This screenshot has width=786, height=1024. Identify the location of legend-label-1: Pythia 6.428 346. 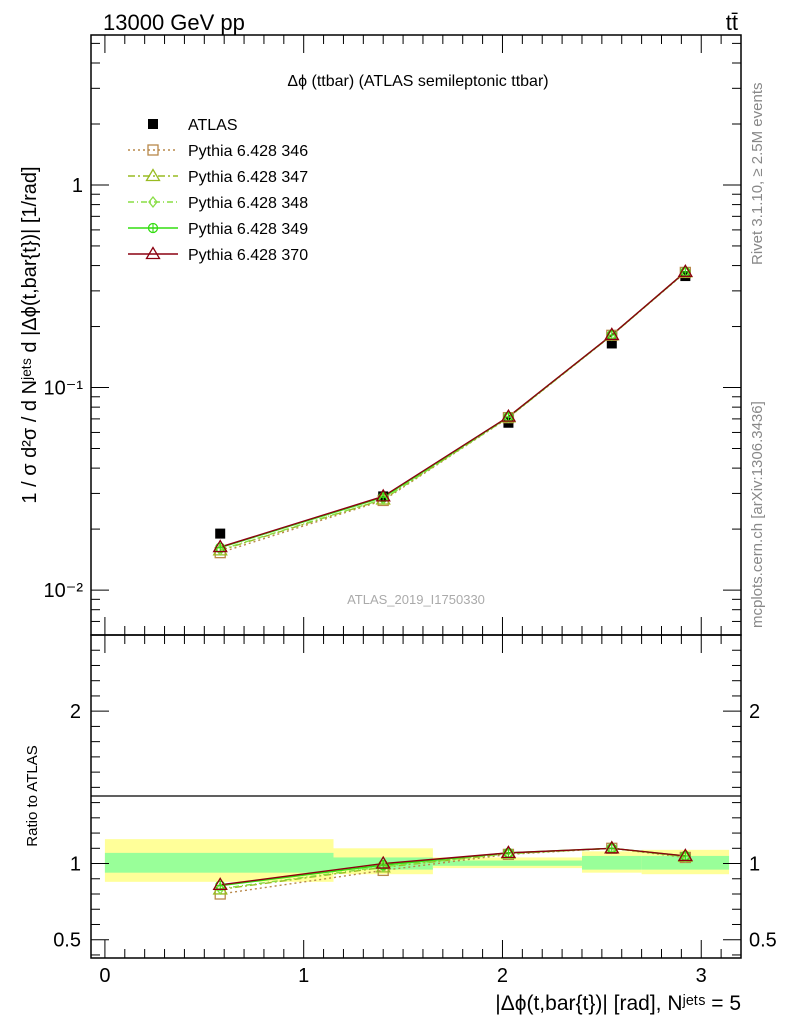
(248, 151).